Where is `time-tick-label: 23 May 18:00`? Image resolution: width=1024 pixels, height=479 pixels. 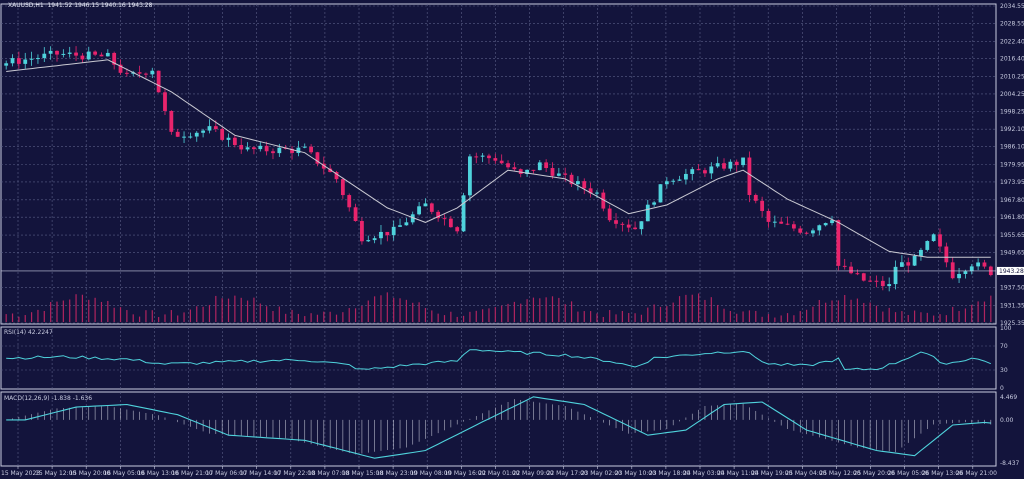 time-tick-label: 23 May 18:00 is located at coordinates (669, 473).